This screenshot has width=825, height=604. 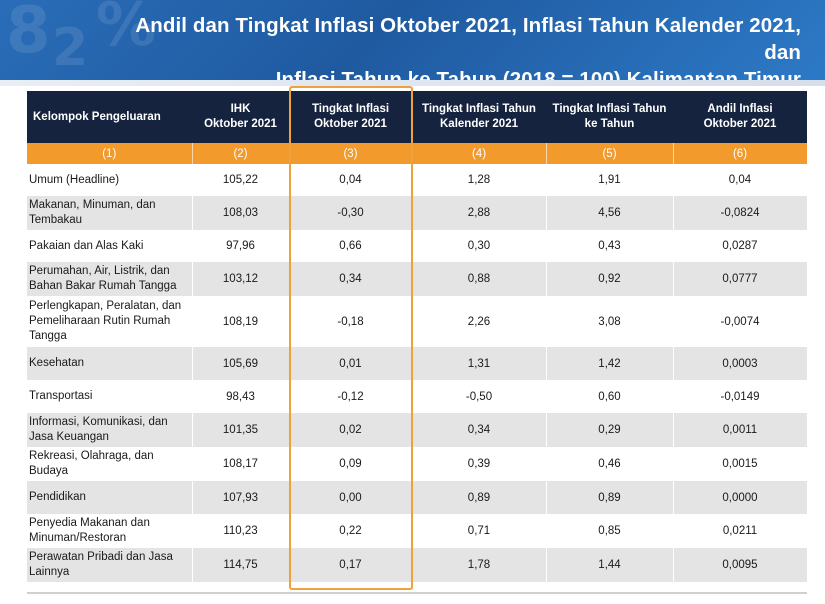 I want to click on table-cell: 0,0003, so click(x=740, y=363).